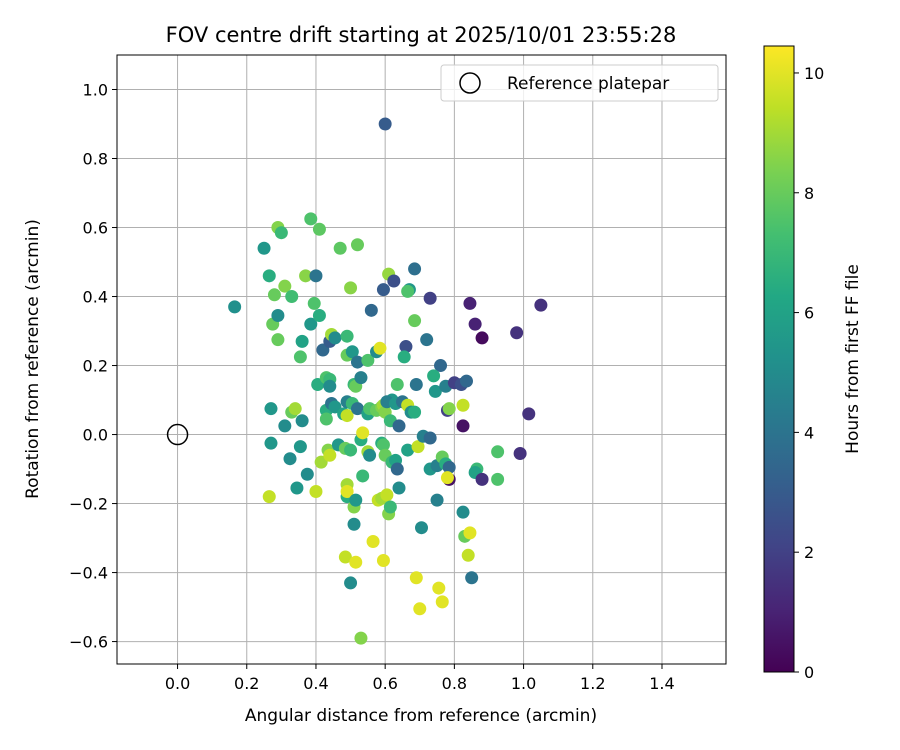 Image resolution: width=900 pixels, height=750 pixels. Describe the element at coordinates (809, 672) in the screenshot. I see `colorbar-tick-label: 0` at that location.